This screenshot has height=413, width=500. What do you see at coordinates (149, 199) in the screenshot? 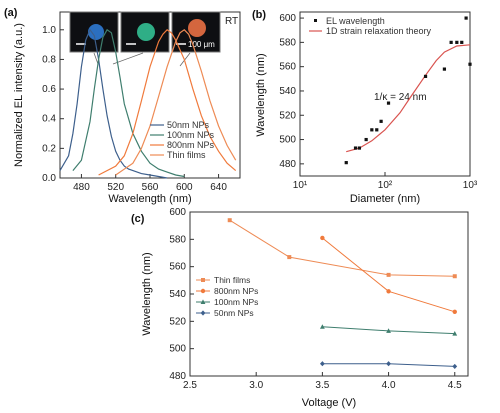
I see `panel-a-xlabel: Wavelength (nm)` at bounding box center [149, 199].